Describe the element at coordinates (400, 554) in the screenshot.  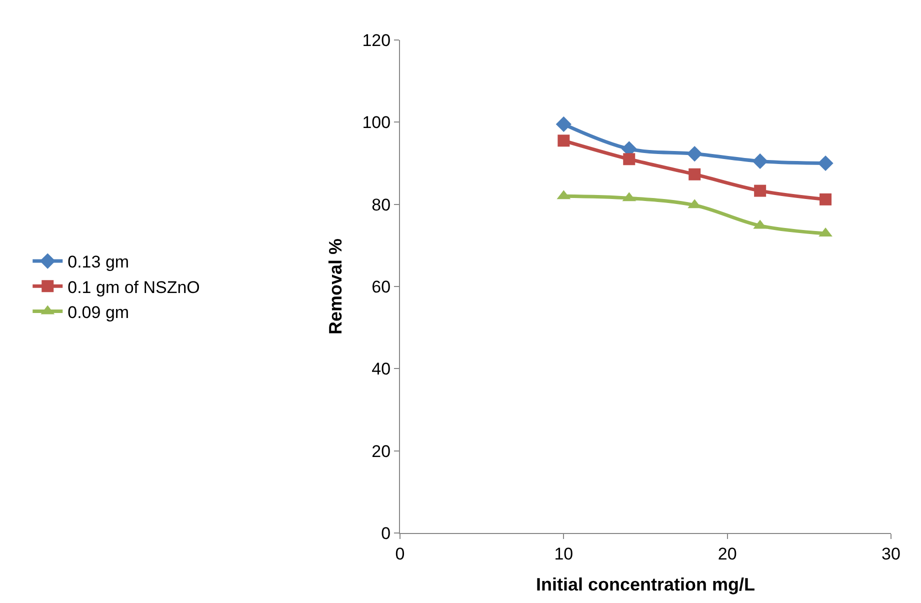
I see `x-tick-label: 0` at that location.